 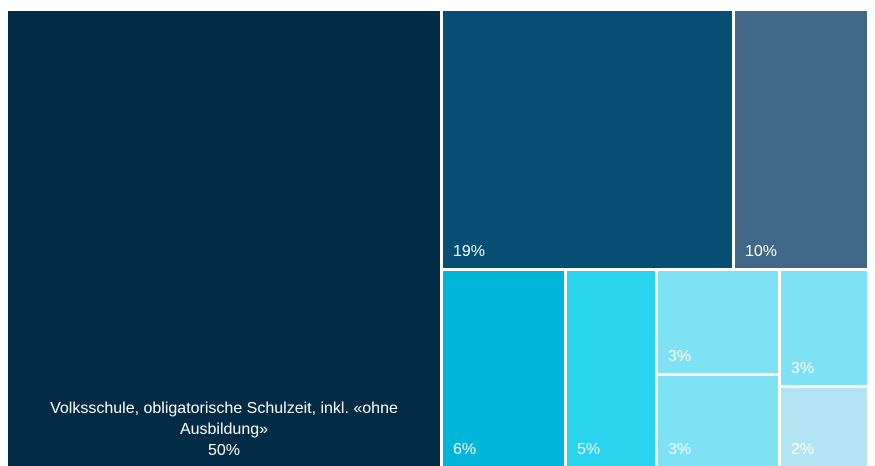 What do you see at coordinates (503, 368) in the screenshot?
I see `tile-6-percent: 6%` at bounding box center [503, 368].